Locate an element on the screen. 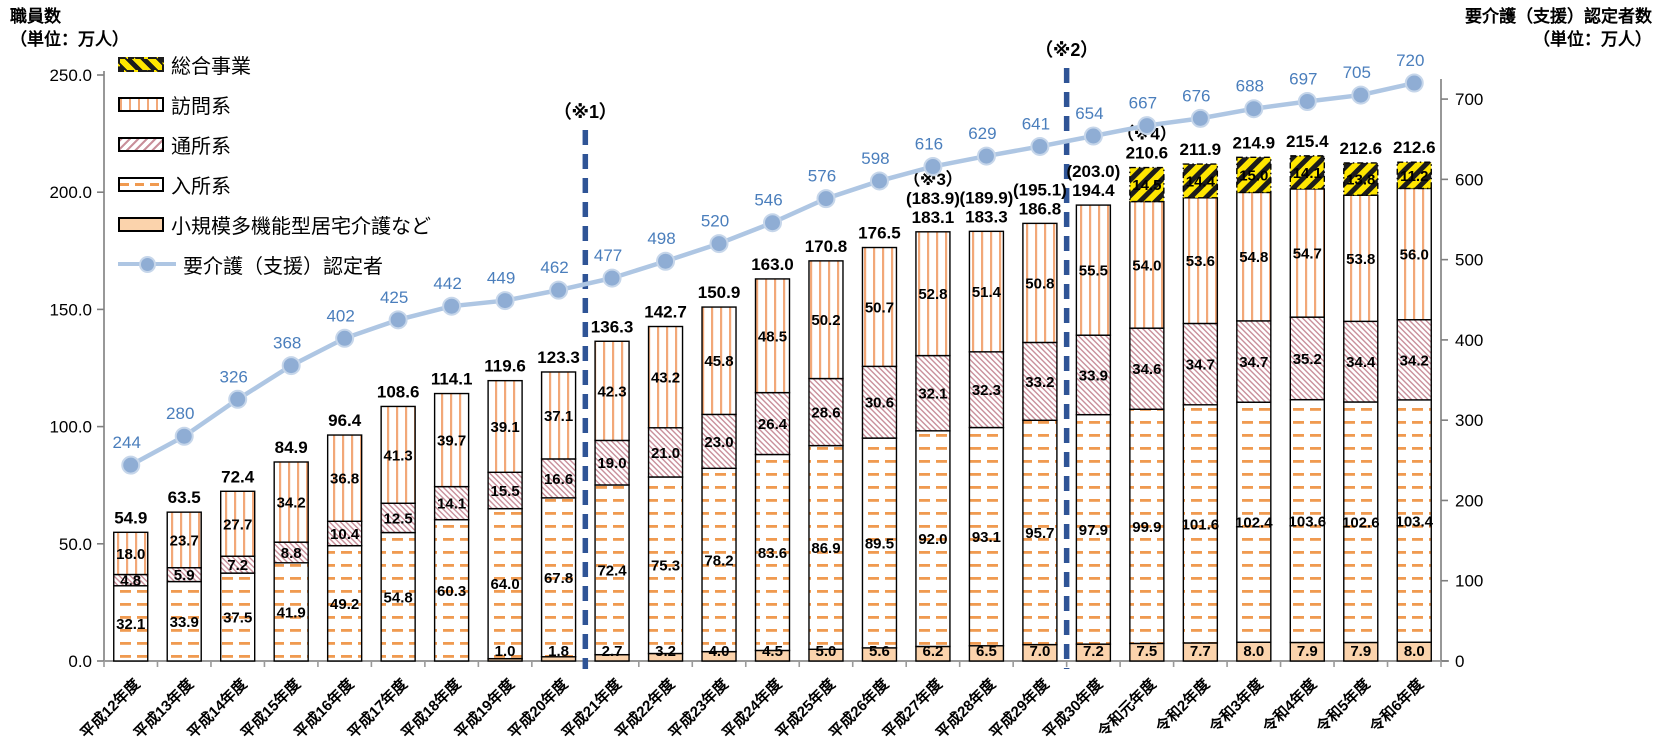  x-axis-label: 令和5年度 is located at coordinates (1344, 705).